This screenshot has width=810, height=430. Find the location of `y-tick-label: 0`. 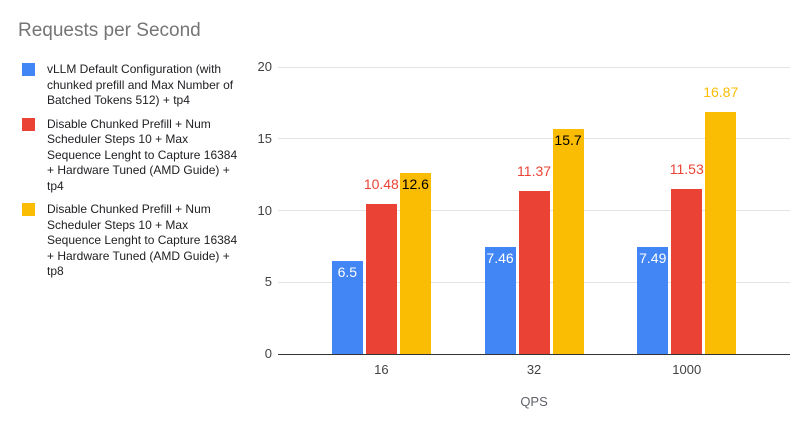

y-tick-label: 0 is located at coordinates (268, 353).